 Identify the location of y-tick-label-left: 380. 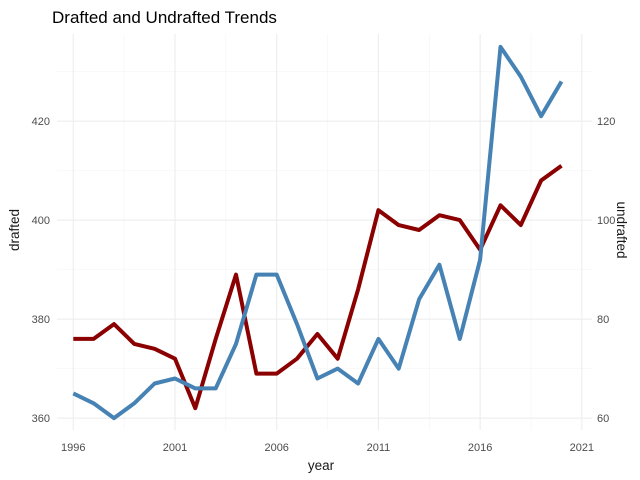
(41, 320).